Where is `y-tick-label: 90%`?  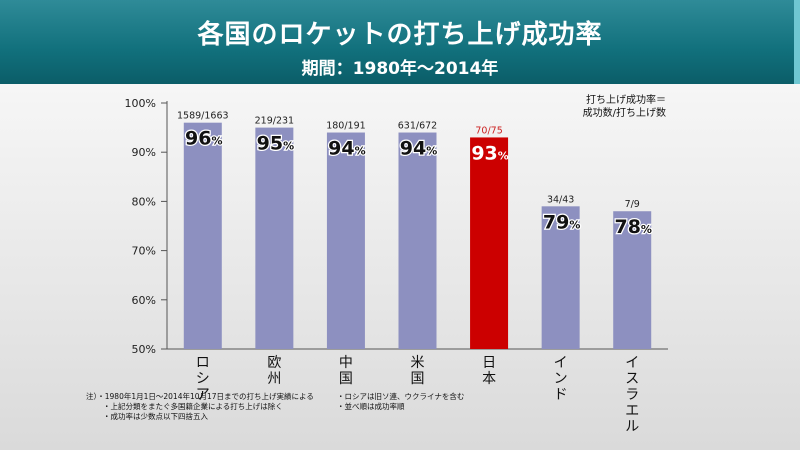
y-tick-label: 90% is located at coordinates (144, 152).